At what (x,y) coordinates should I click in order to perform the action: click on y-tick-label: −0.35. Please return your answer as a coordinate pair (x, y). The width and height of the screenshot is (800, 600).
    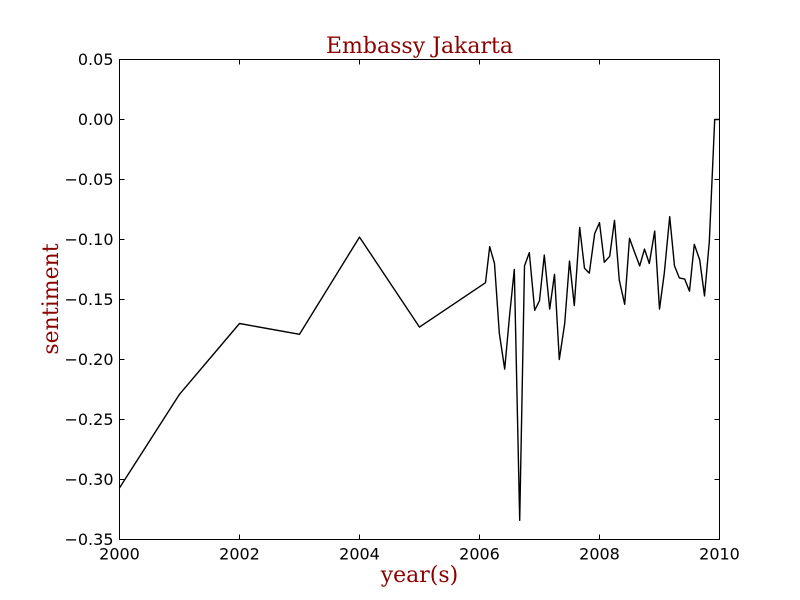
    Looking at the image, I should click on (88, 539).